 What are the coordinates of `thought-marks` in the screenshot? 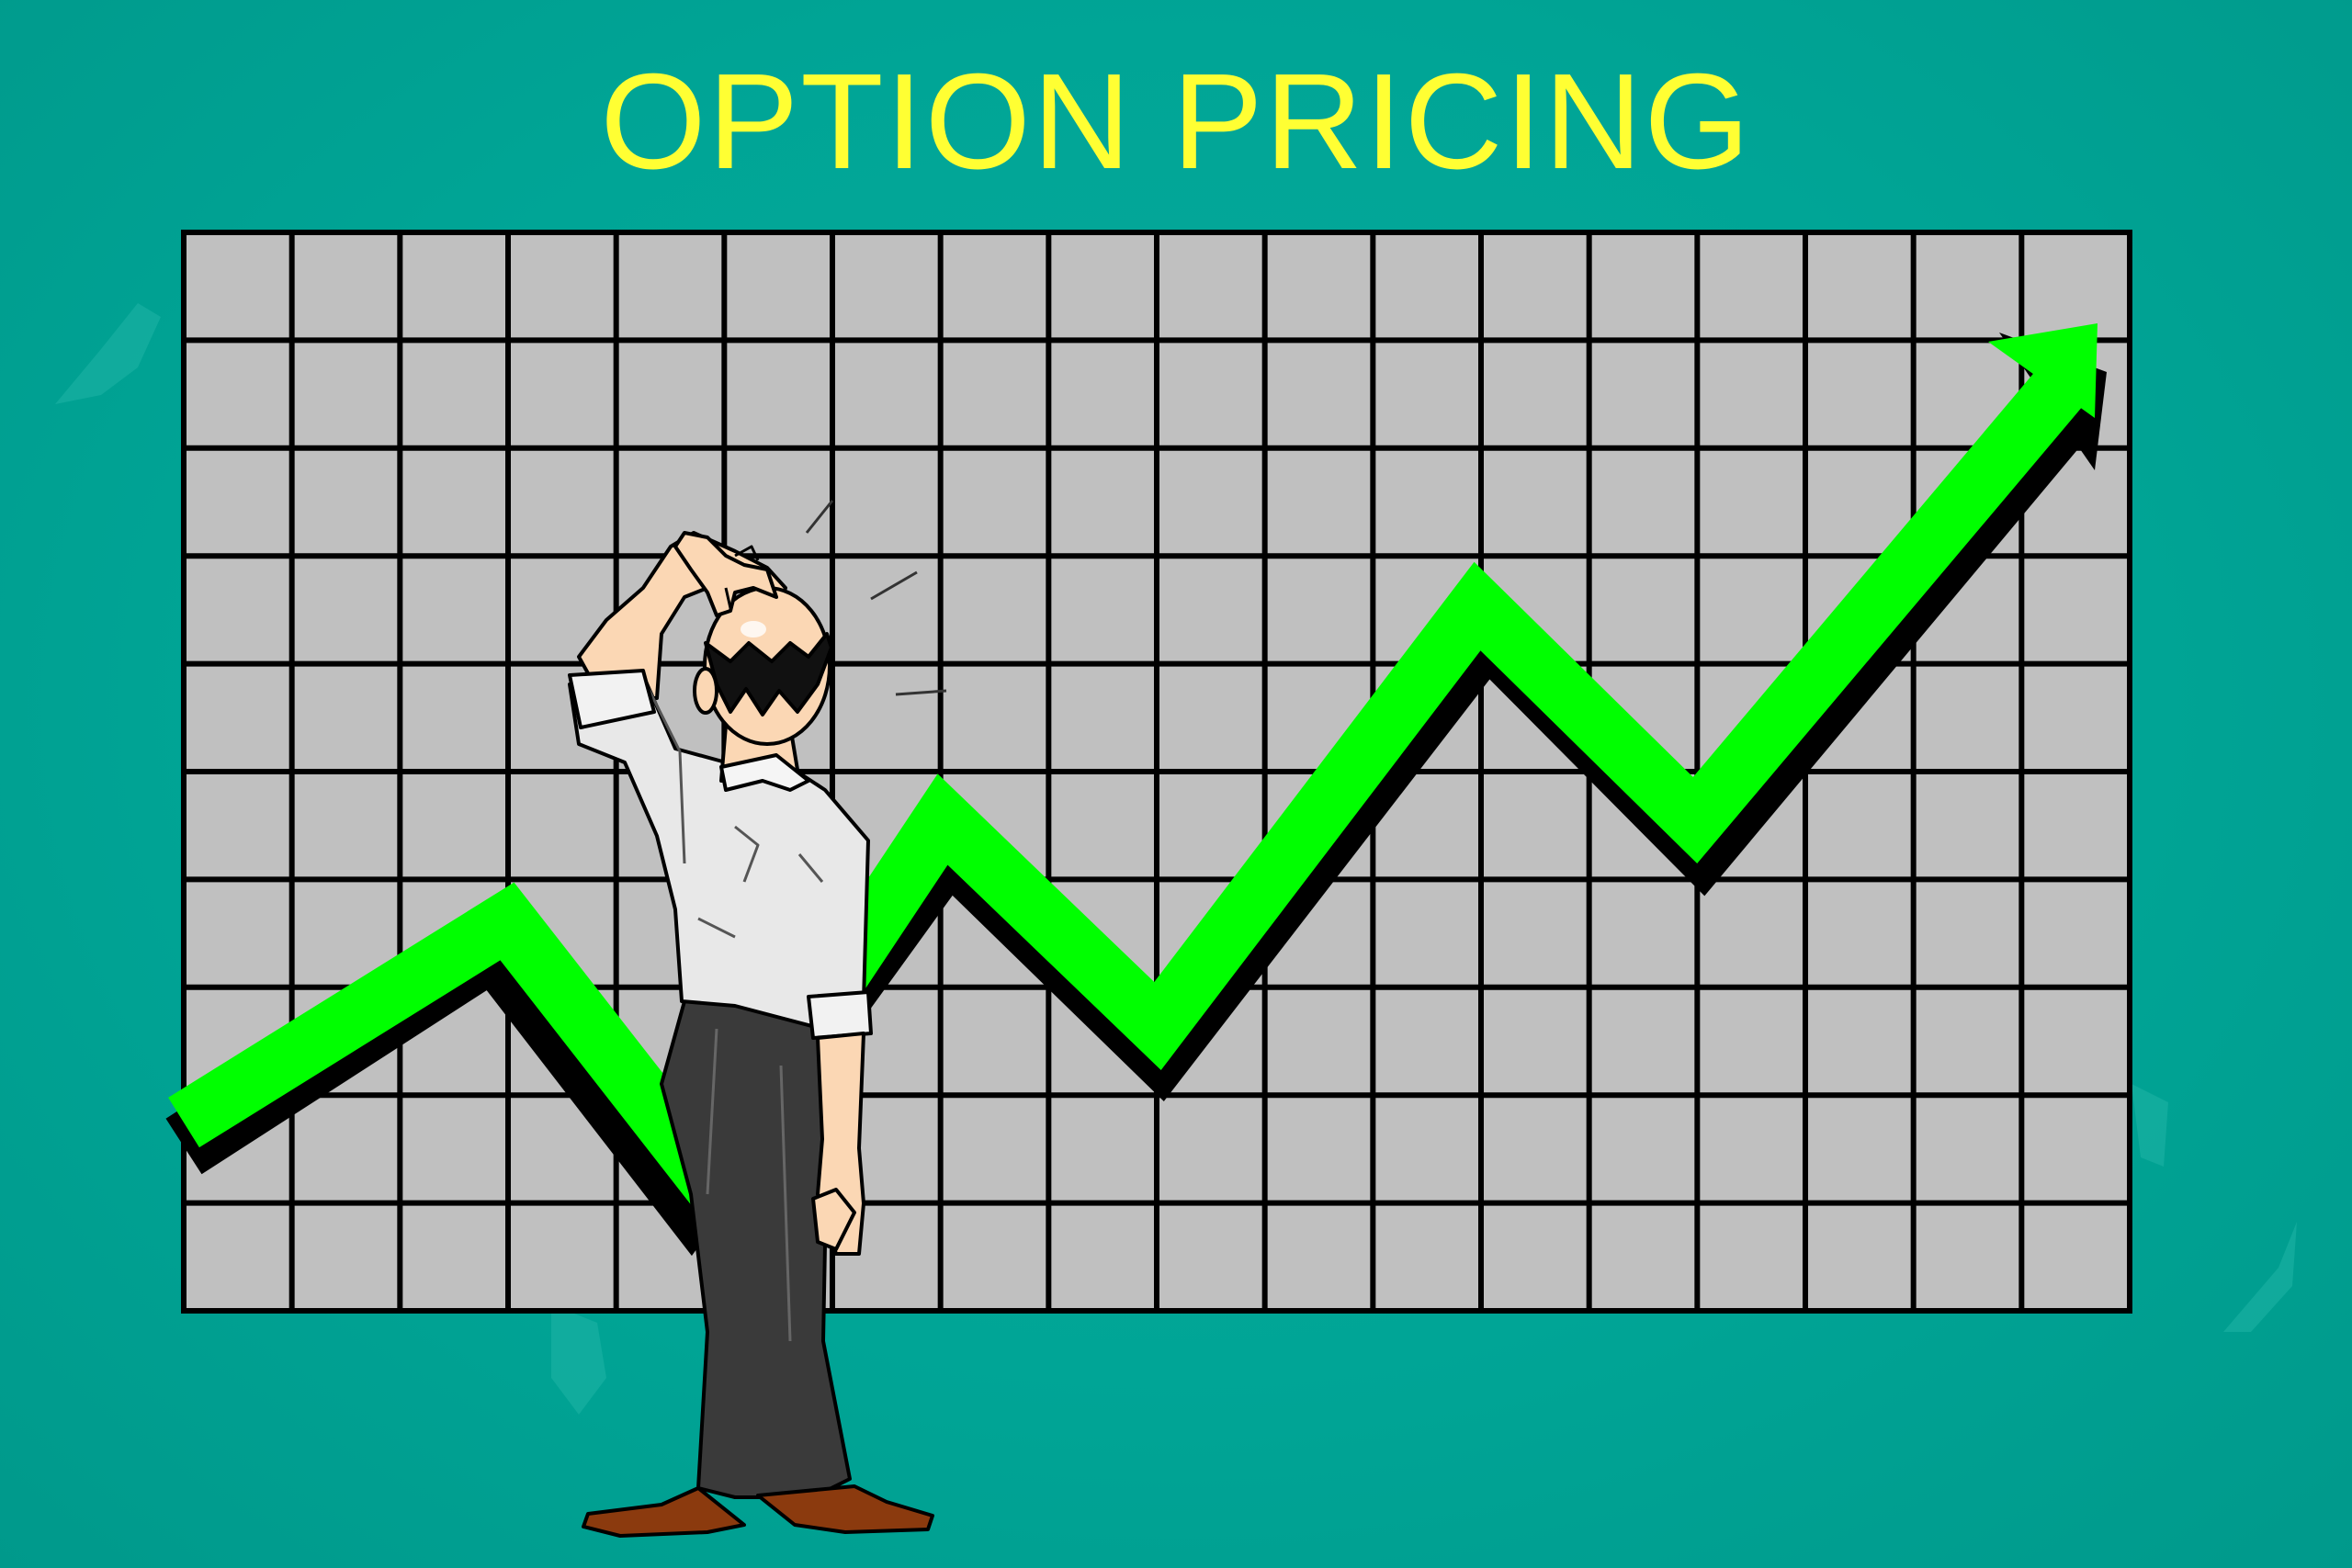 It's located at (876, 598).